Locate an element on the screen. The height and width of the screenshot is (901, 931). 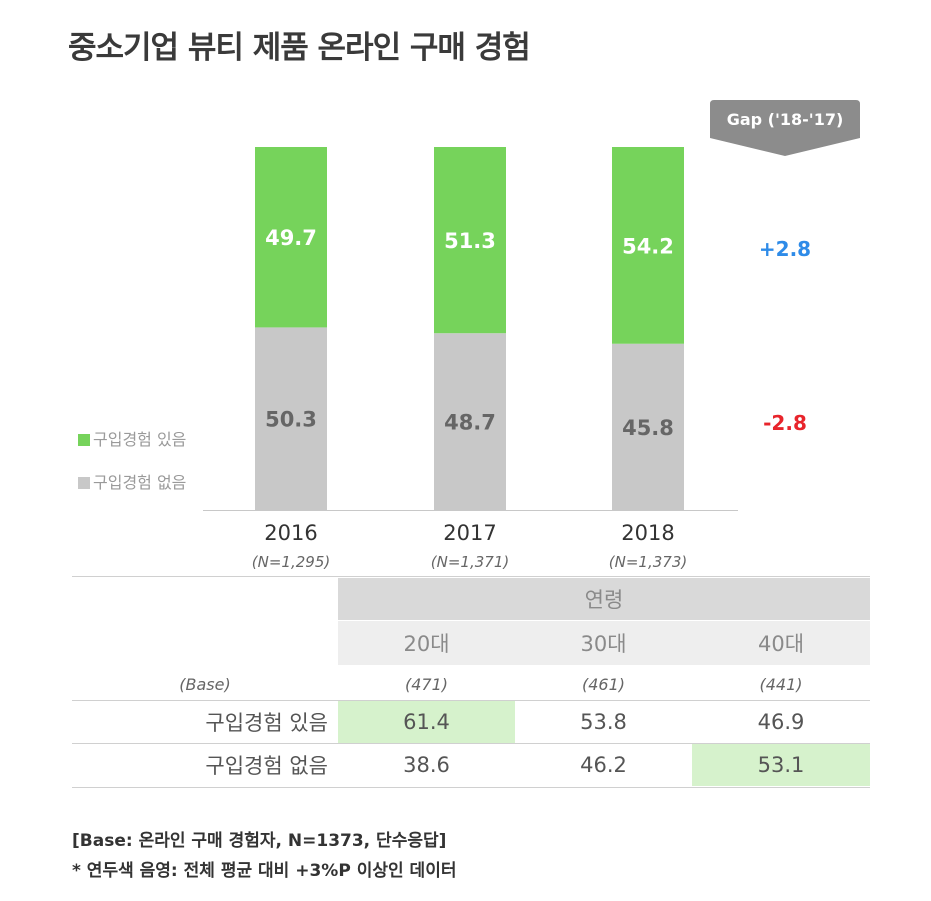
x-tick-label: 2018 is located at coordinates (647, 533).